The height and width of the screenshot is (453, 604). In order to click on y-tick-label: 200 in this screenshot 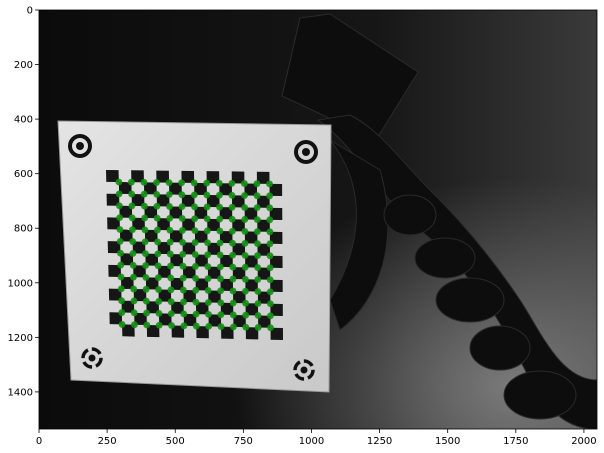, I will do `click(23, 65)`.